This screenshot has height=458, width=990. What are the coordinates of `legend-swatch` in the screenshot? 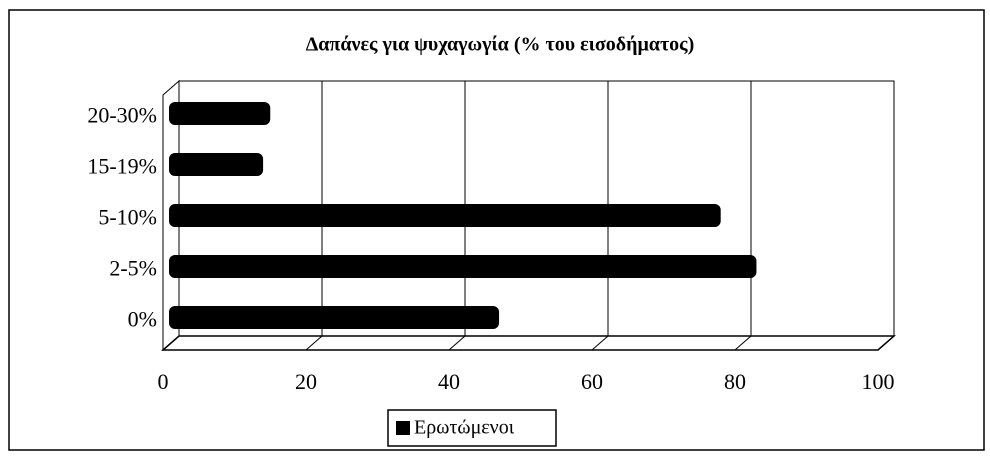 It's located at (403, 428).